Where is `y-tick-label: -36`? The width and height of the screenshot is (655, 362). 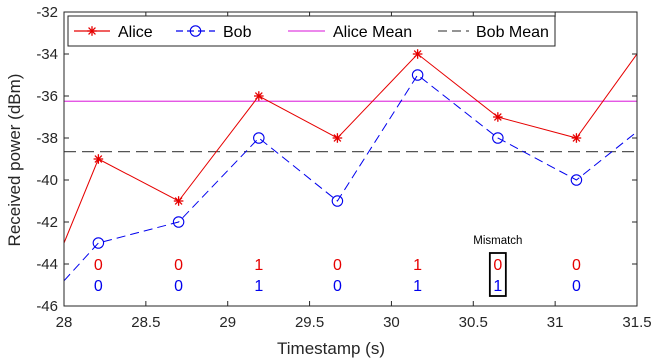 y-tick-label: -36 is located at coordinates (47, 96).